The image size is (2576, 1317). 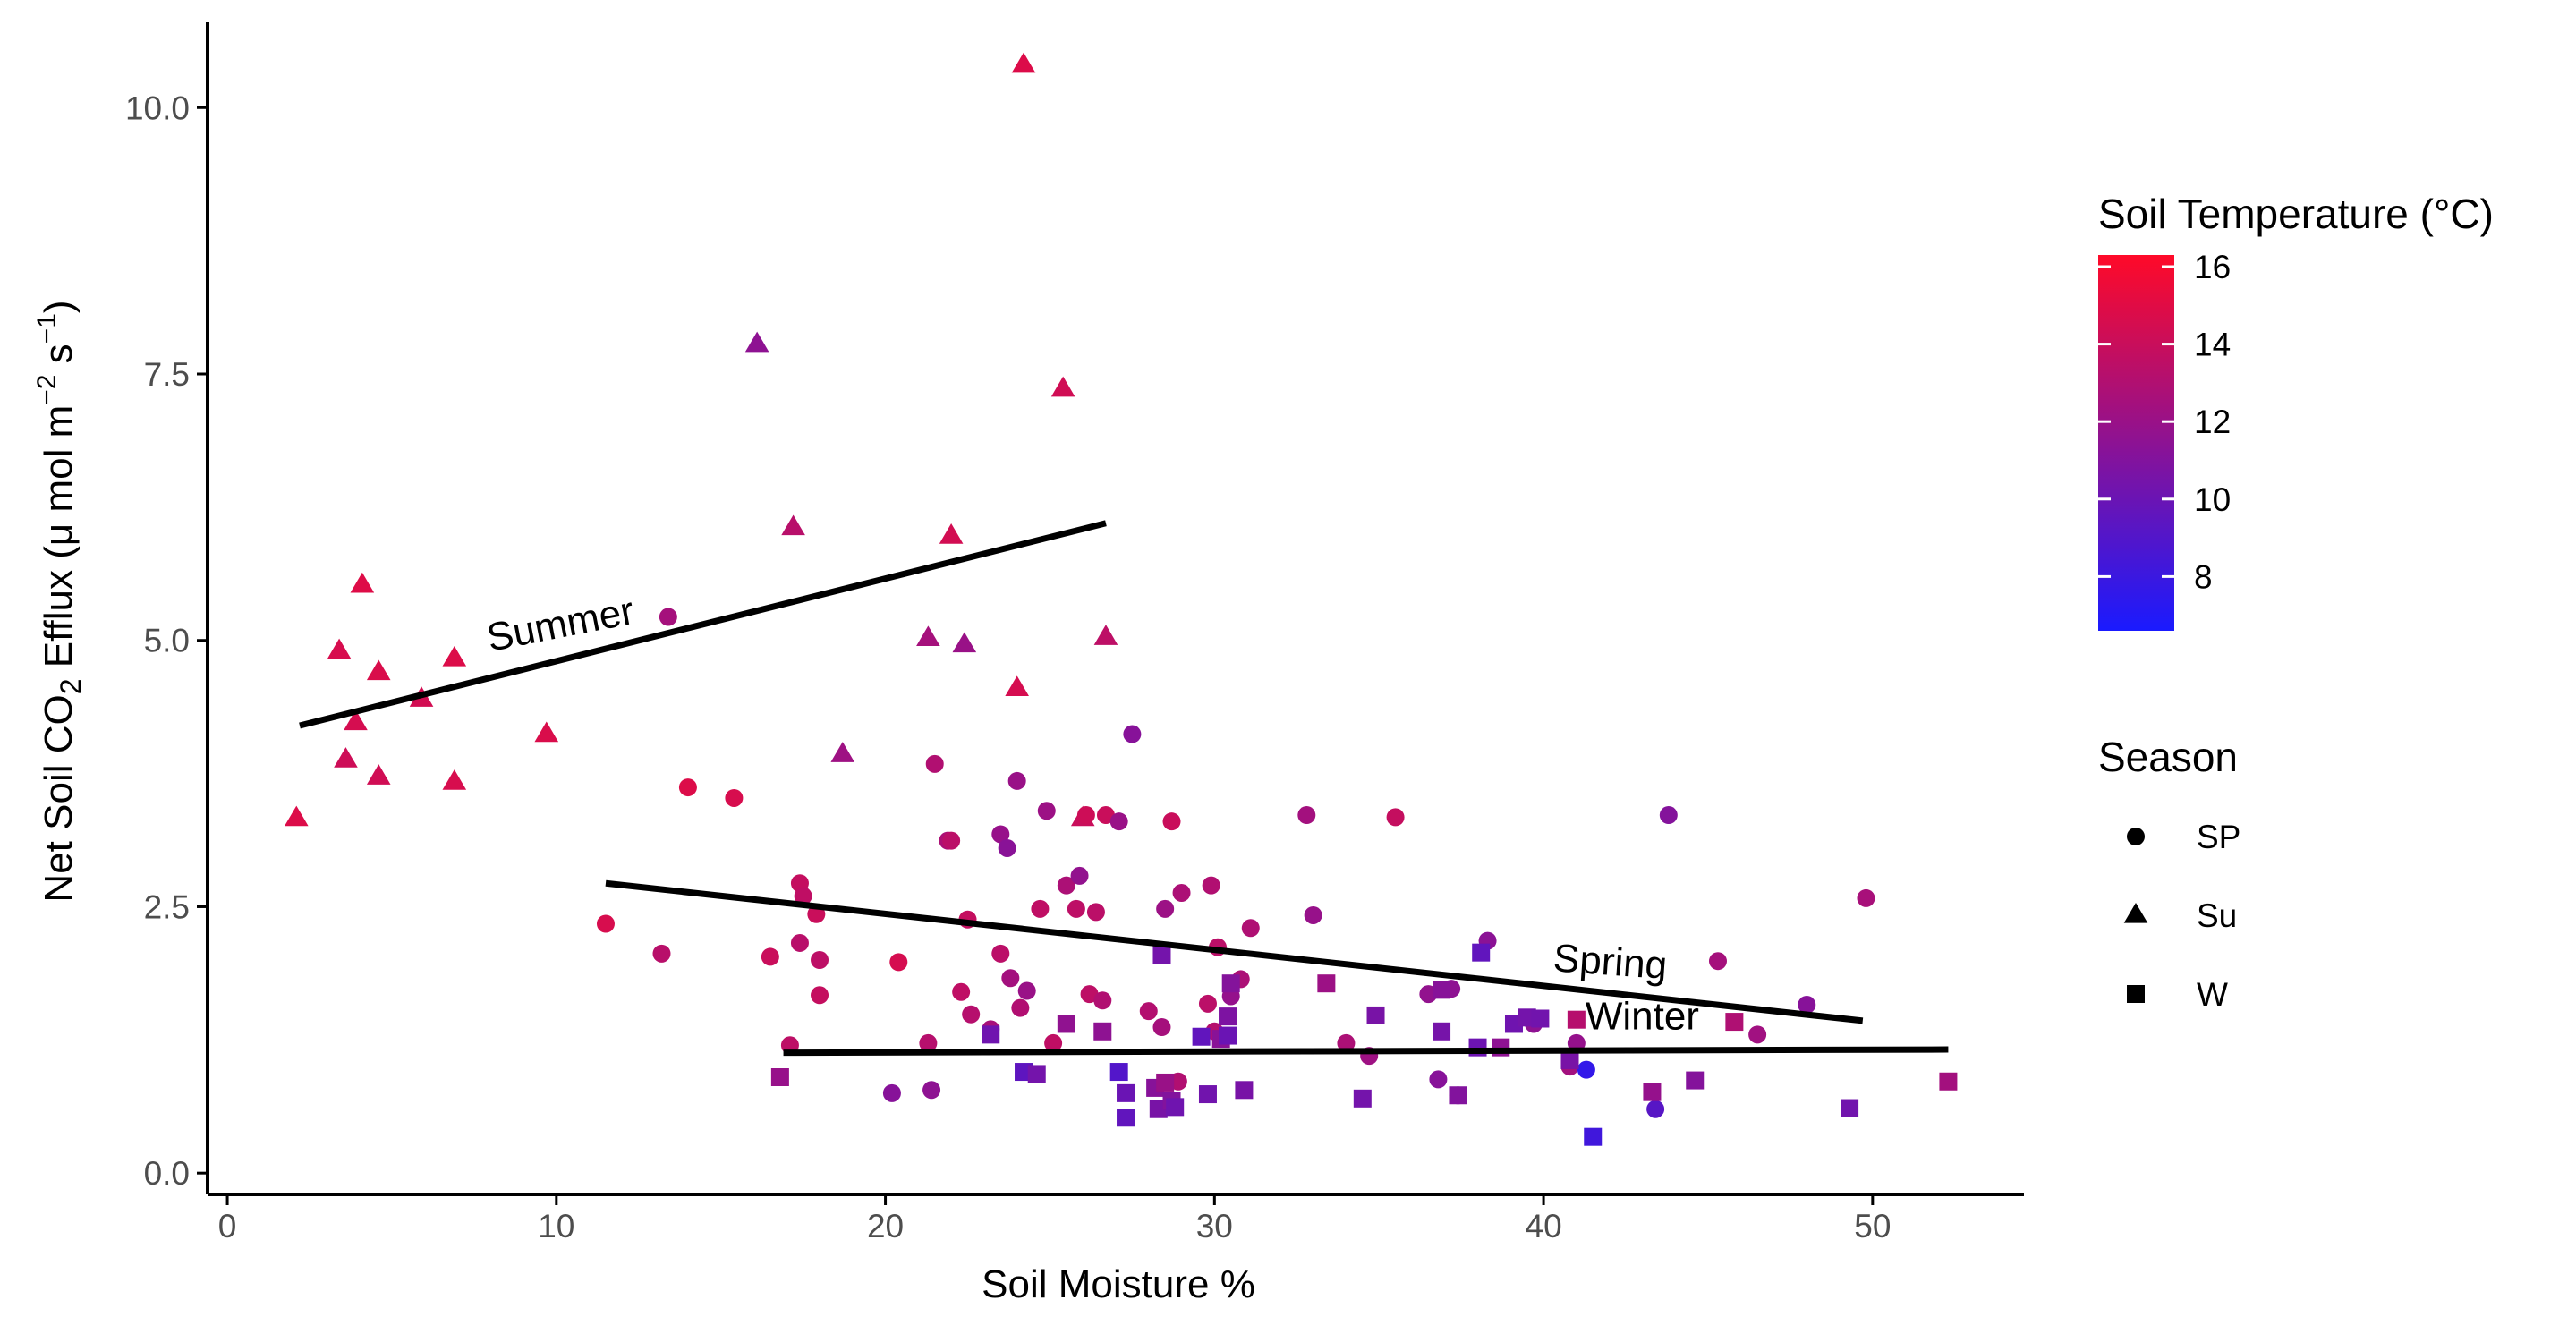 I want to click on shape-legend-title: Season, so click(x=2168, y=757).